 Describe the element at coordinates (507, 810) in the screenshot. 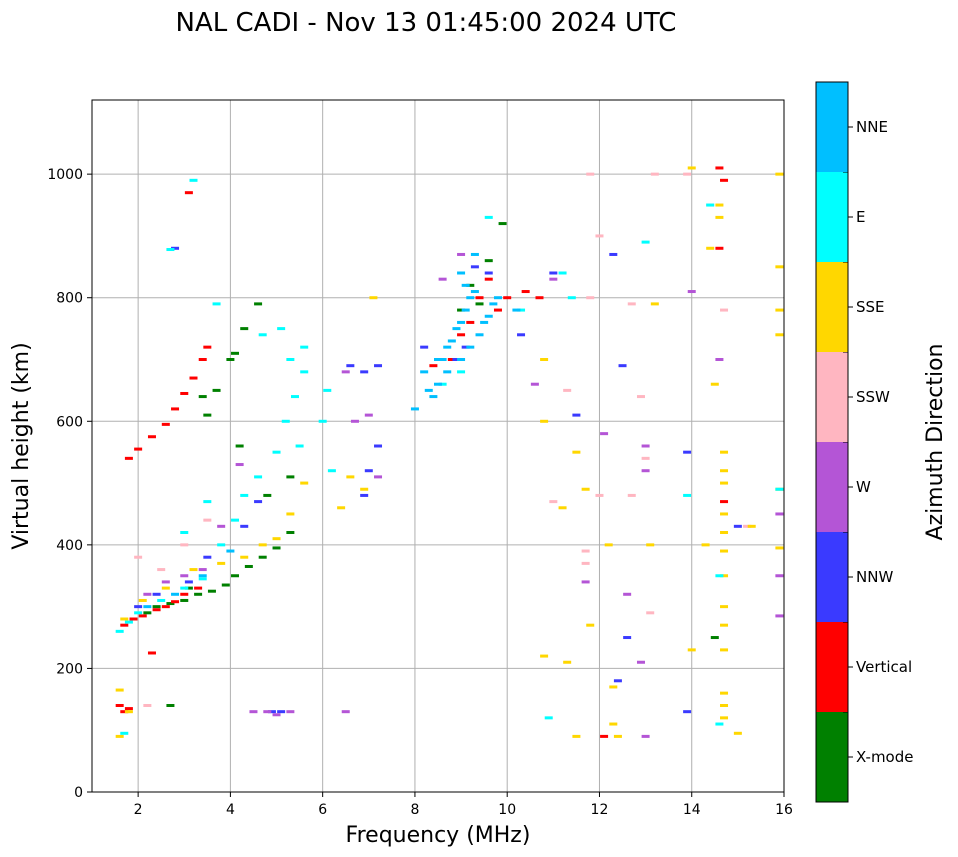

I see `x-tick-label: 10` at that location.